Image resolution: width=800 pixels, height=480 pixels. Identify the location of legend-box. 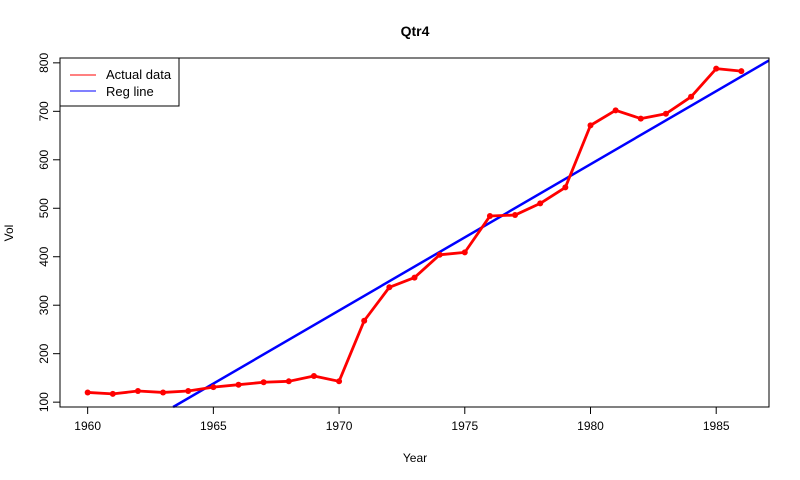
(119, 82).